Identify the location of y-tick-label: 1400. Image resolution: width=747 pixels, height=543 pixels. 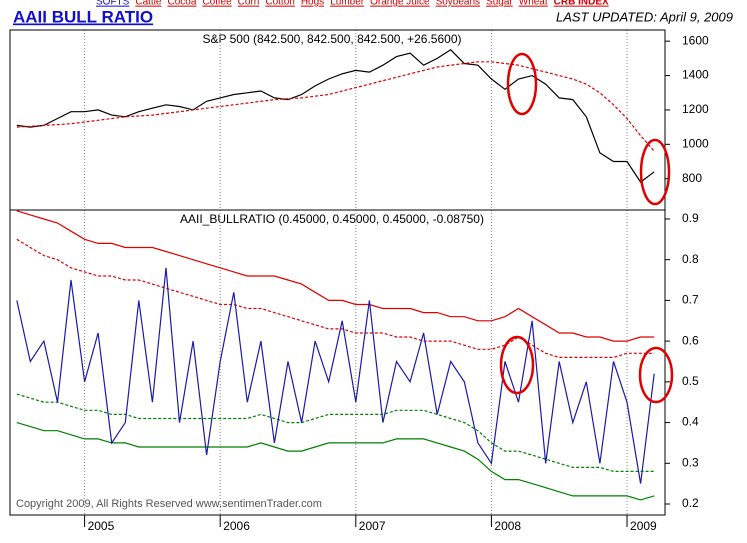
(695, 75).